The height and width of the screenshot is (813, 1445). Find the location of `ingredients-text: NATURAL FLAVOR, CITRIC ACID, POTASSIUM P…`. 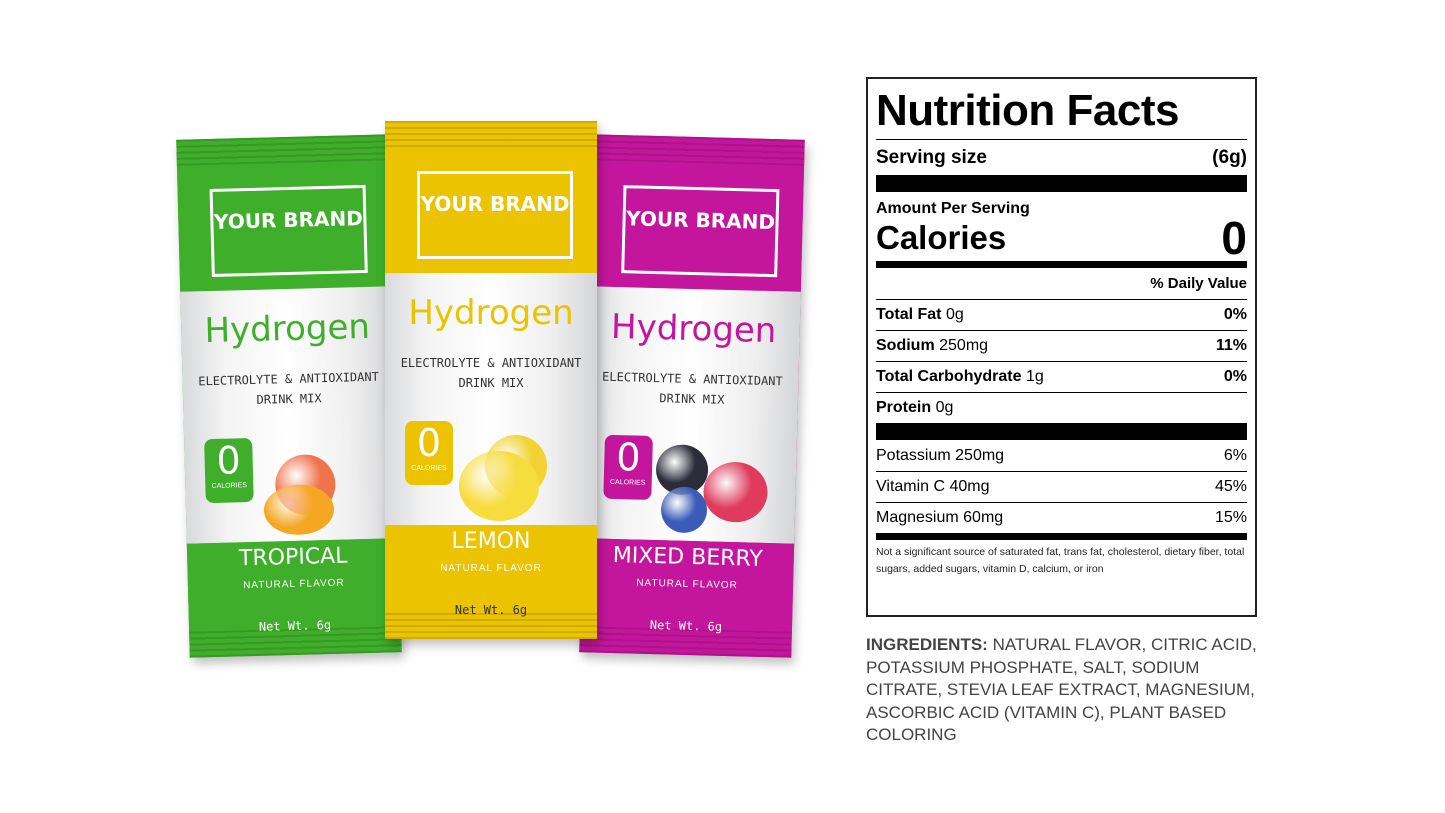

ingredients-text: NATURAL FLAVOR, CITRIC ACID, POTASSIUM P… is located at coordinates (1061, 689).